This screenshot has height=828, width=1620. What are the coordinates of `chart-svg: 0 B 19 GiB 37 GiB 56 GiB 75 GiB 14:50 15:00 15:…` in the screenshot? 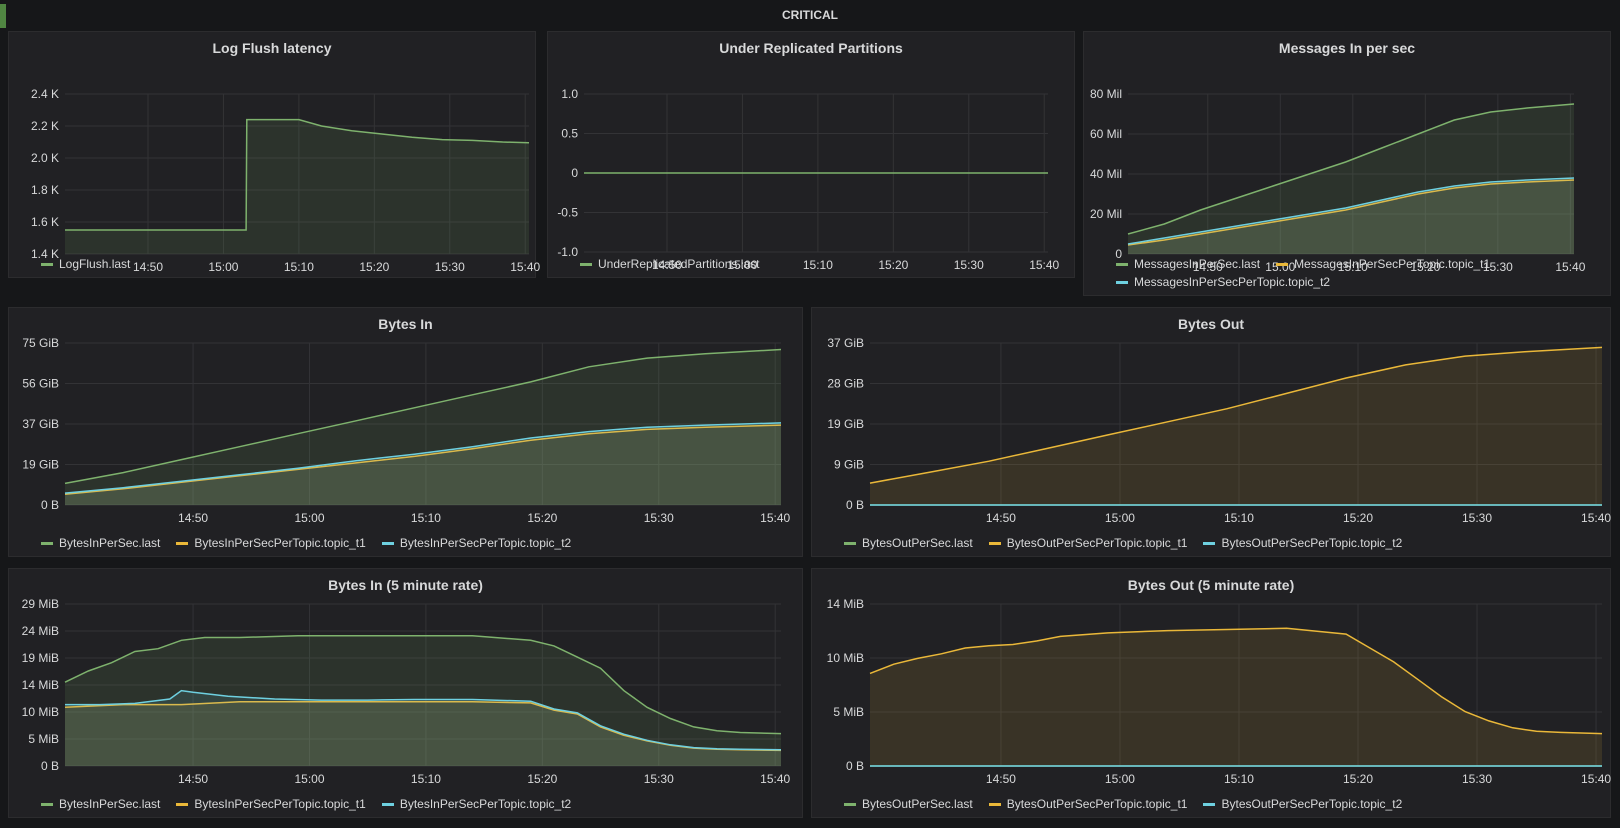 It's located at (406, 430).